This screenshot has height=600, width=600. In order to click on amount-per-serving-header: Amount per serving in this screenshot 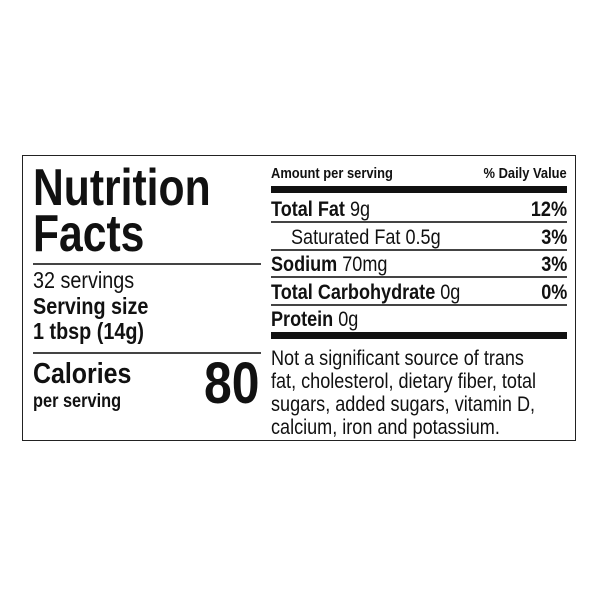, I will do `click(332, 173)`.